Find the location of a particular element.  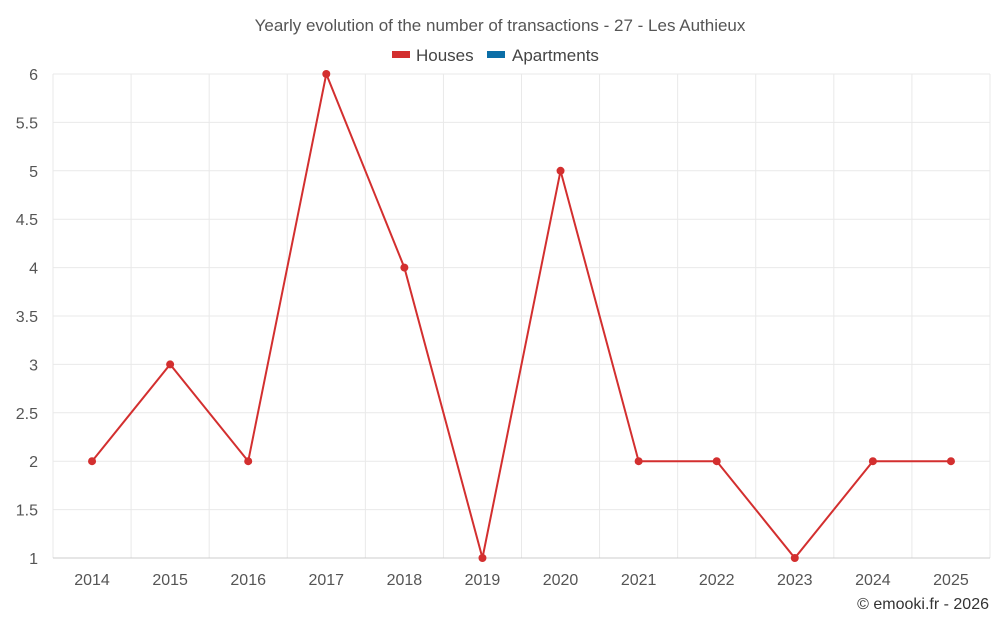

x-tick-label: 2016 is located at coordinates (248, 580).